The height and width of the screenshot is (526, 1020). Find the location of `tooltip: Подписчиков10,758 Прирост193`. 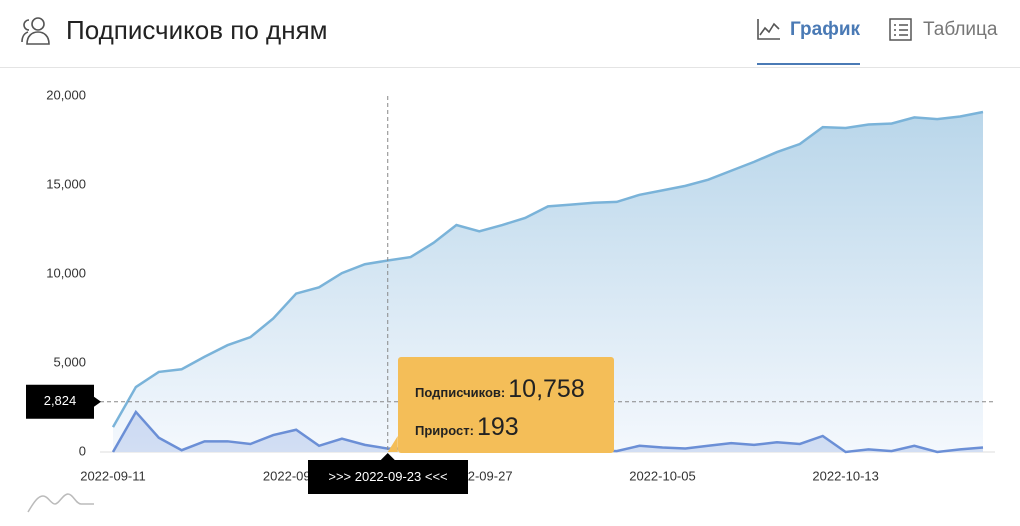

tooltip: Подписчиков10,758 Прирост193 is located at coordinates (506, 405).